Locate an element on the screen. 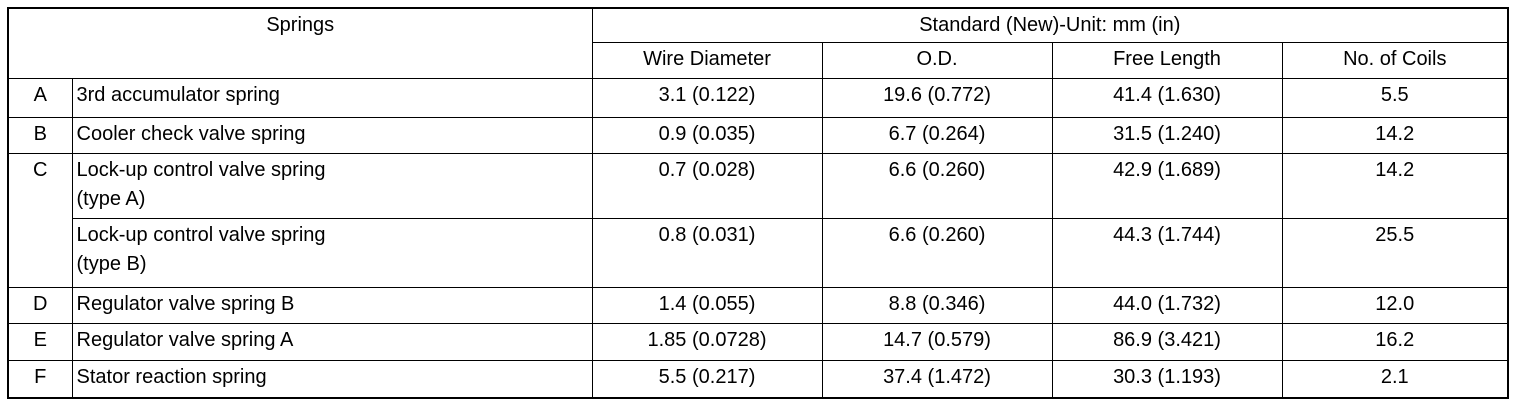 The width and height of the screenshot is (1520, 404). value-cell: 5.5 (0.217) is located at coordinates (707, 379).